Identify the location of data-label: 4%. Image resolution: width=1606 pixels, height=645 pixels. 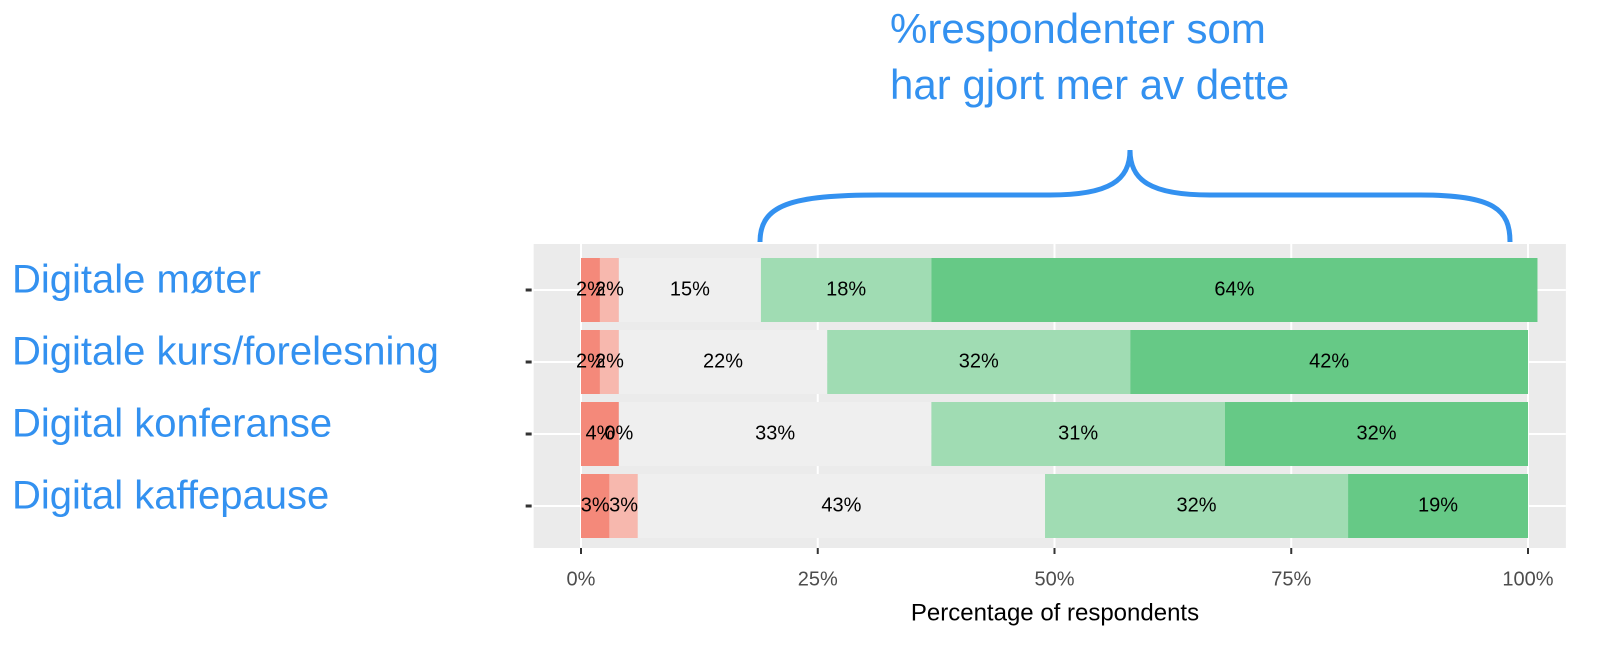
(599, 433).